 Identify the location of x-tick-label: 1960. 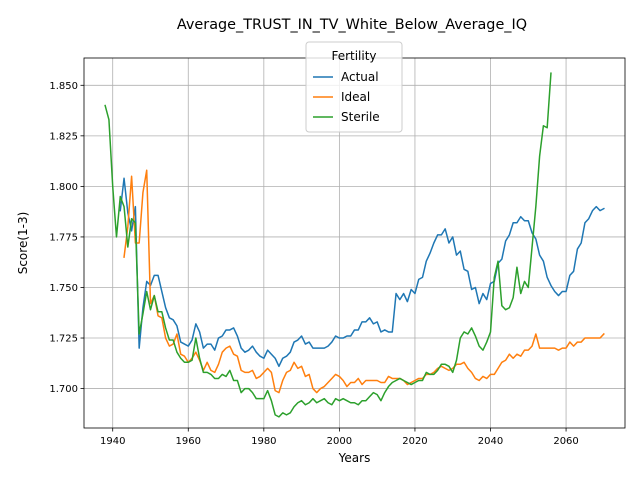
(188, 441).